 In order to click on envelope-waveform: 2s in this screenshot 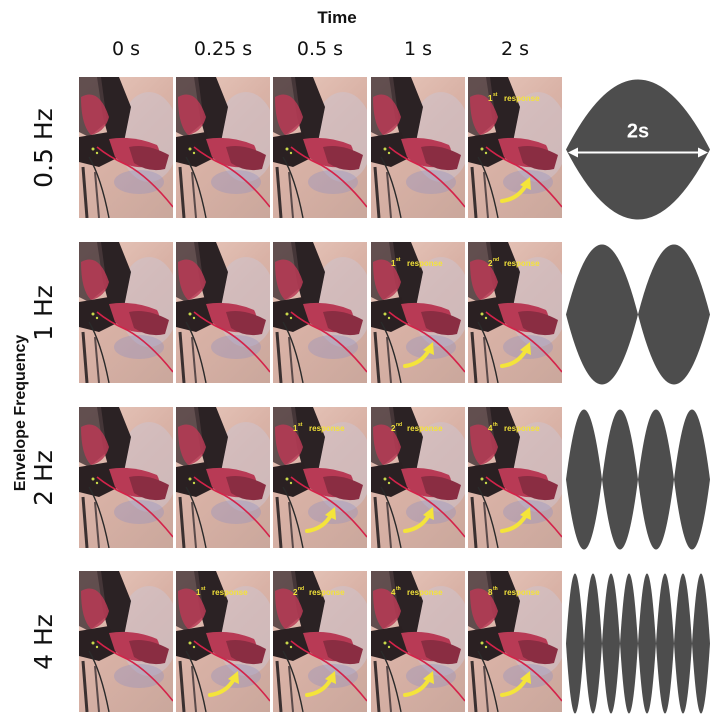, I will do `click(638, 149)`.